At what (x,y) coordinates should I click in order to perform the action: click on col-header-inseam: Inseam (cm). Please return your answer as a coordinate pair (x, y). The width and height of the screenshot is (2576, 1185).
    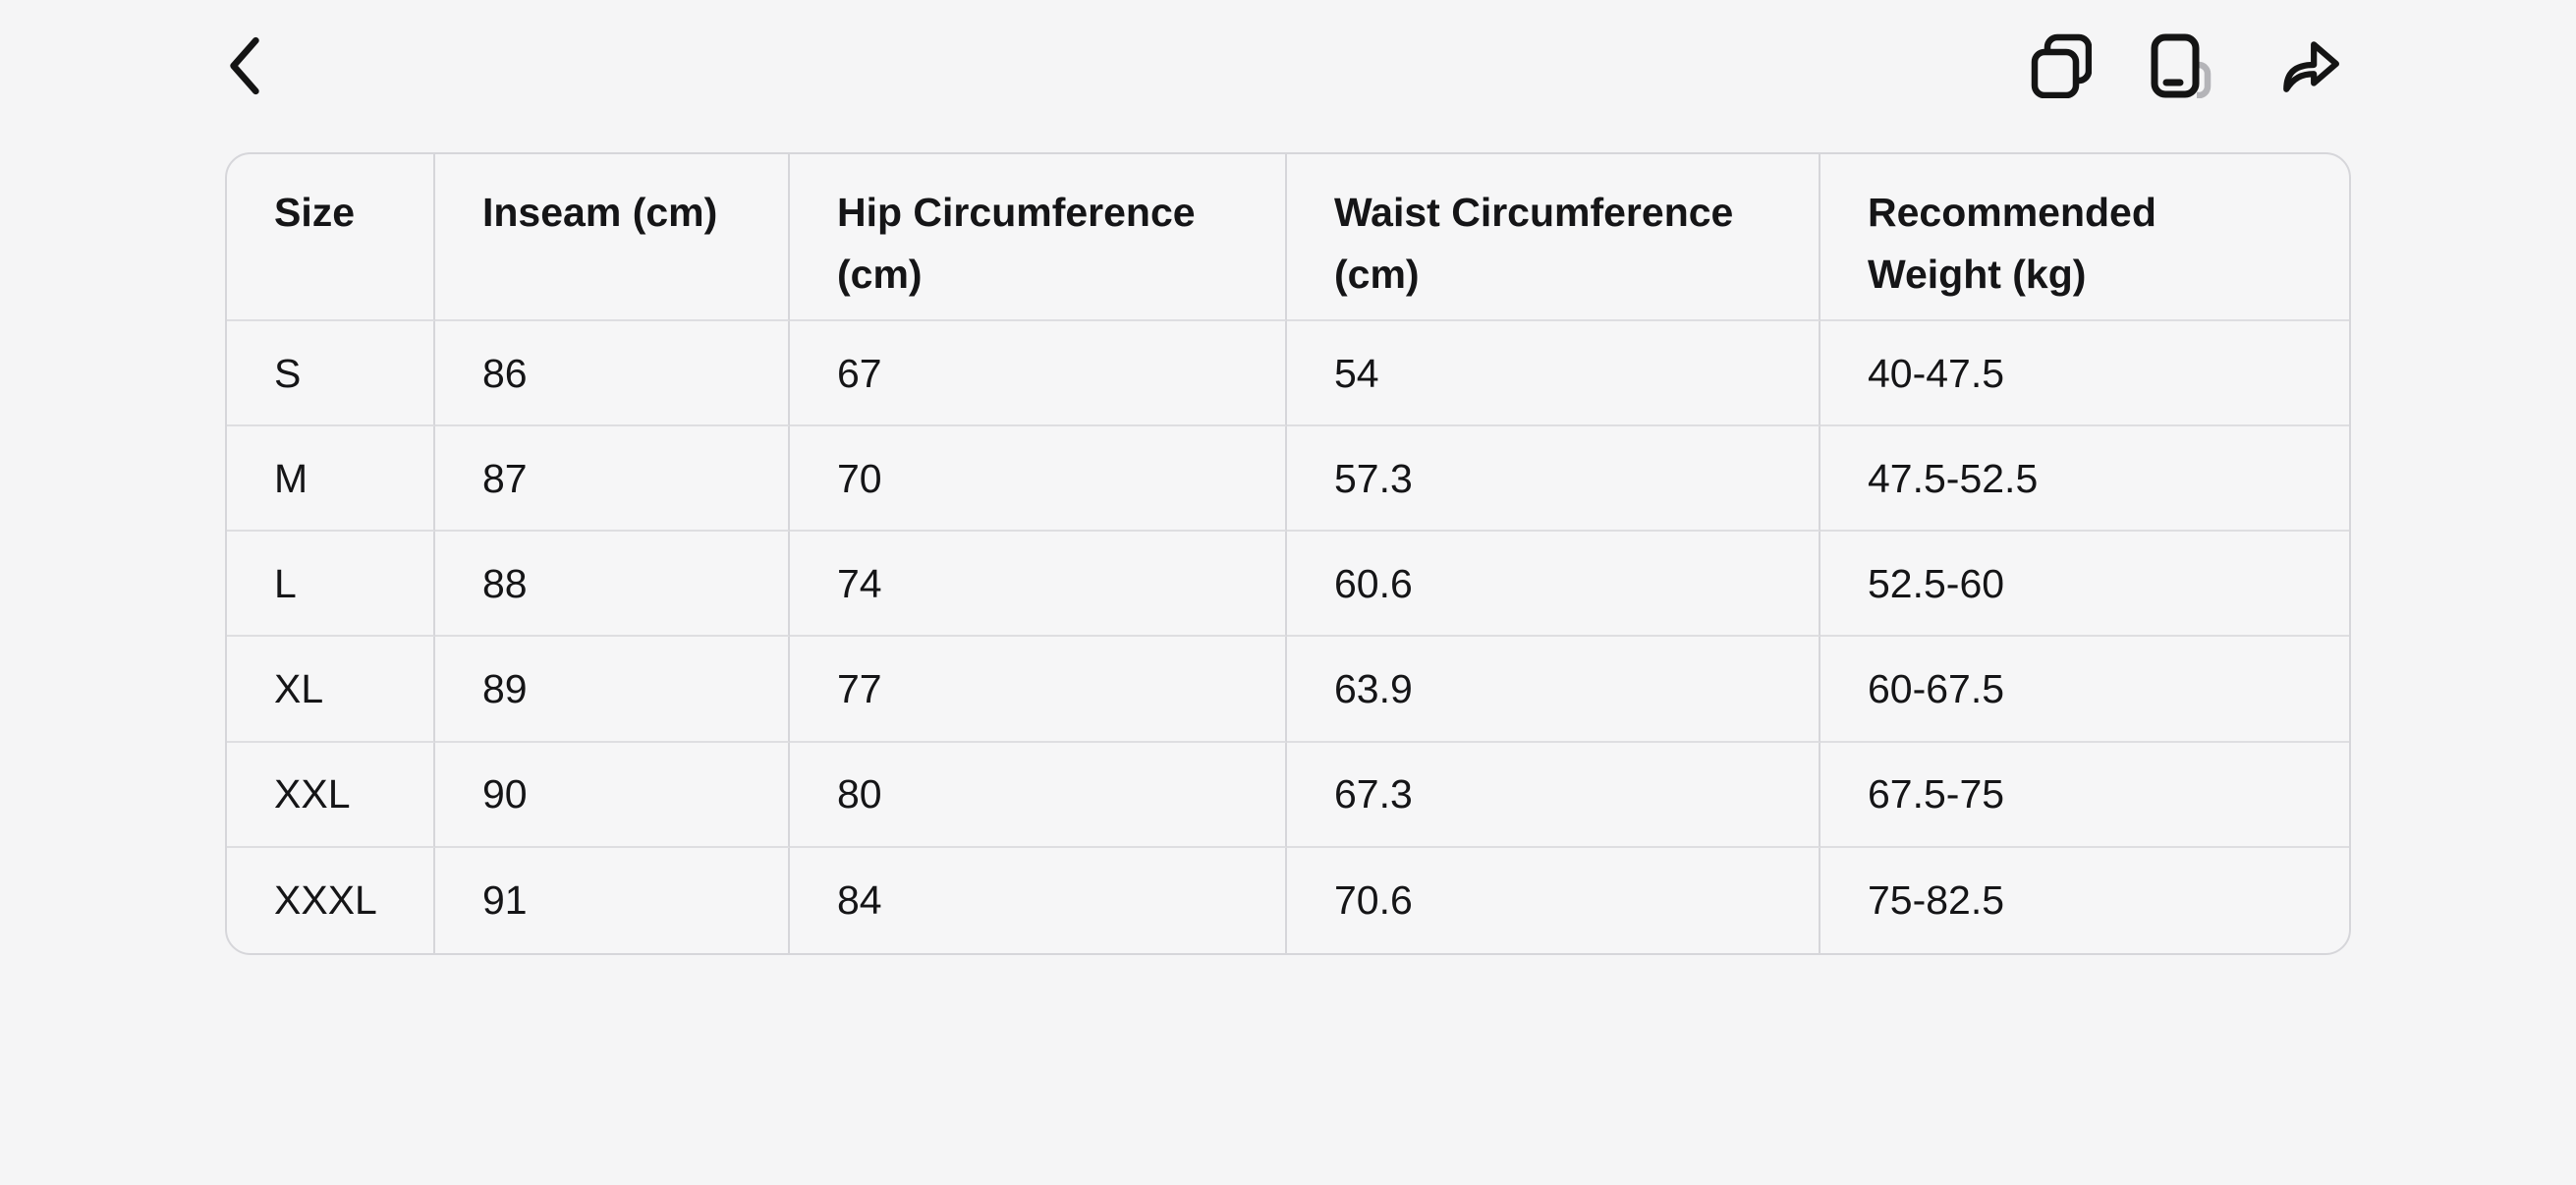
    Looking at the image, I should click on (612, 238).